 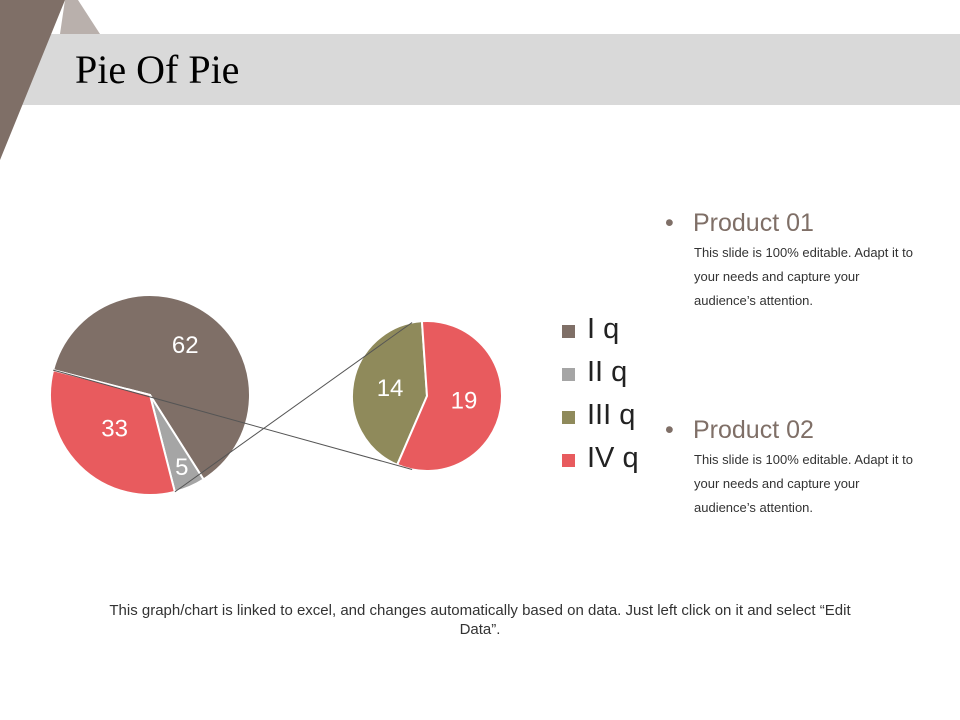 What do you see at coordinates (181, 467) in the screenshot?
I see `main-pie-data-label: 5` at bounding box center [181, 467].